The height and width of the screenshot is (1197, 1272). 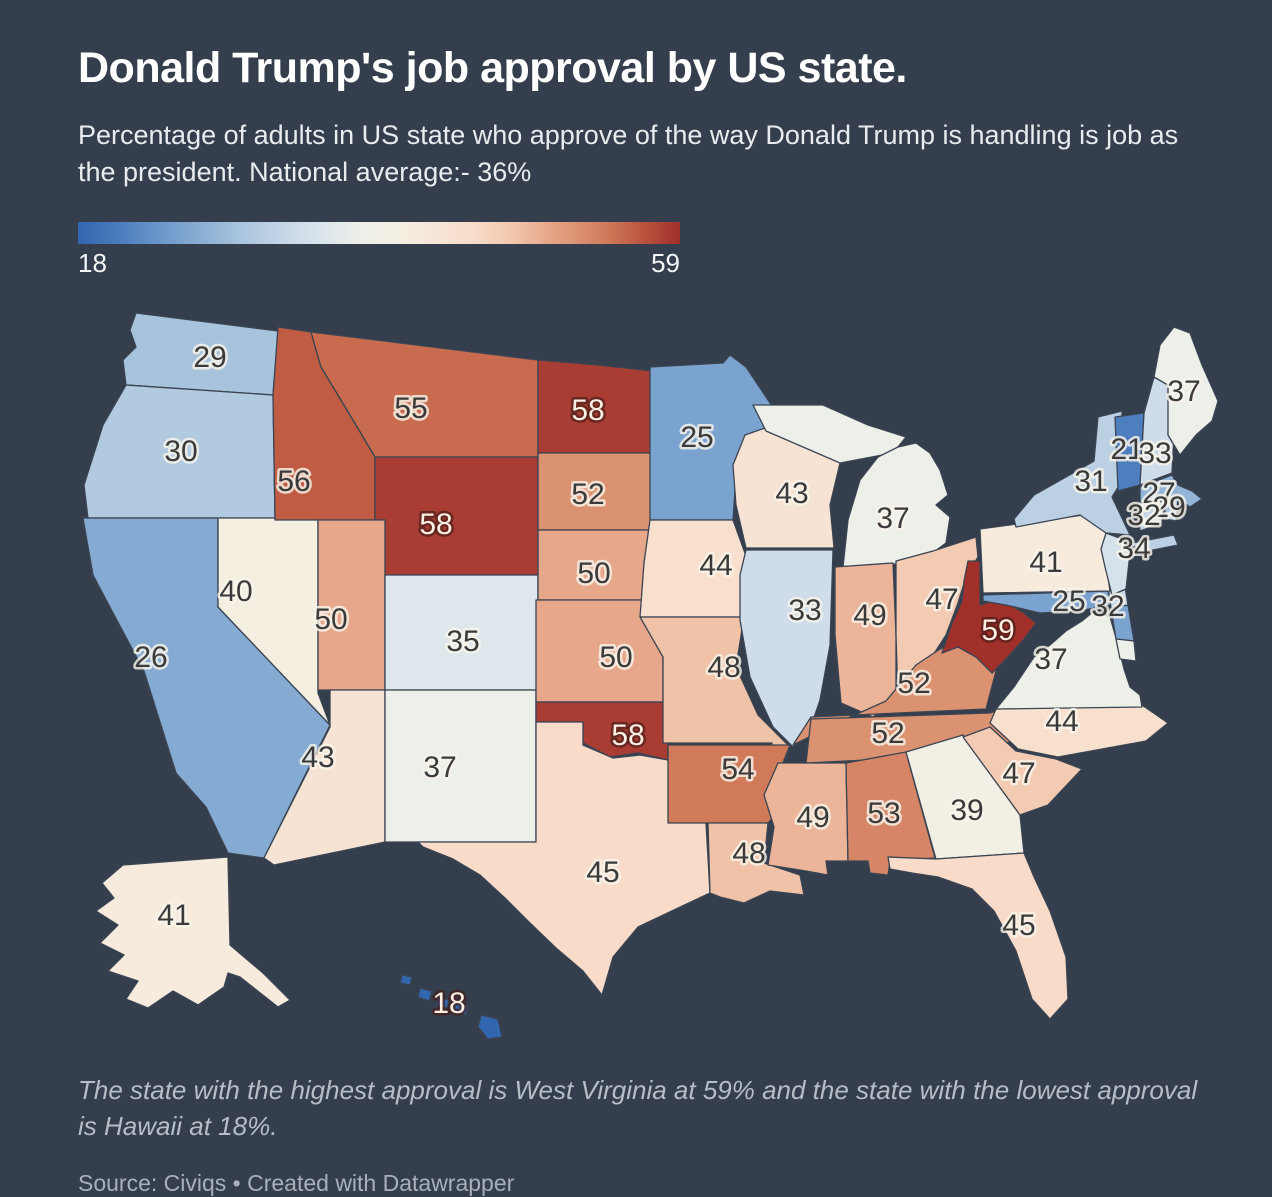 What do you see at coordinates (492, 68) in the screenshot?
I see `chart-title: Donald Trump's job approval by US state.` at bounding box center [492, 68].